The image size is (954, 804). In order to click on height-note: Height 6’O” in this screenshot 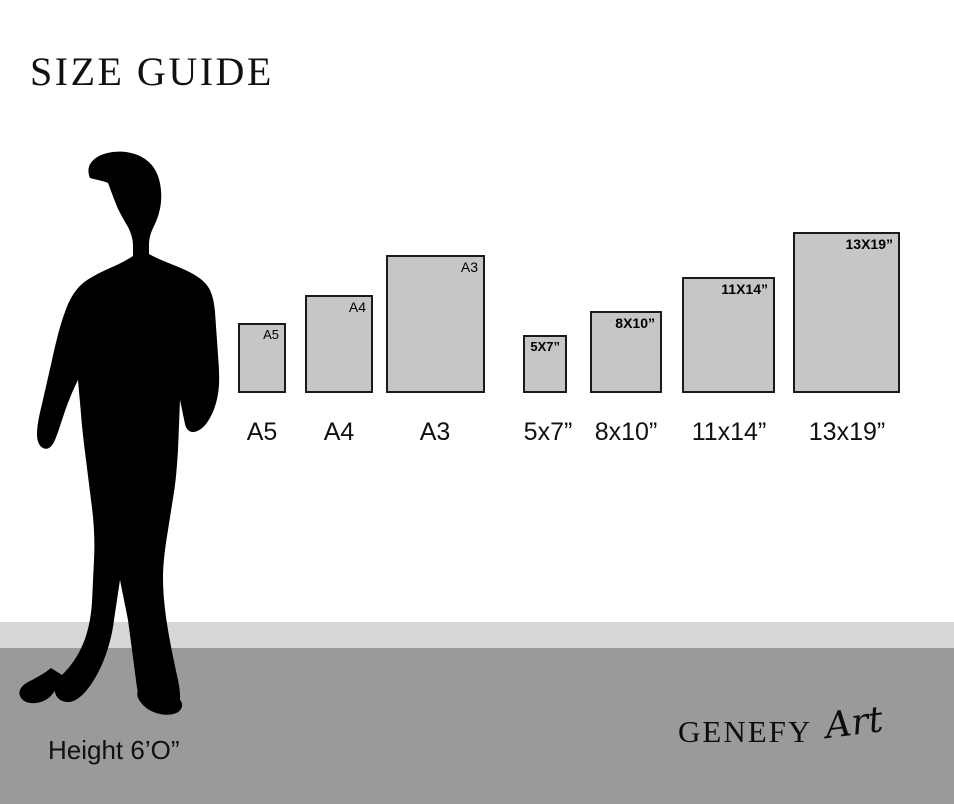, I will do `click(114, 750)`.